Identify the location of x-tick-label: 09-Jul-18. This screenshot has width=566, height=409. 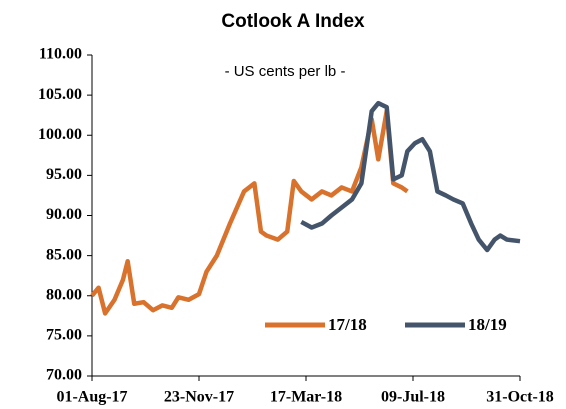
(413, 397).